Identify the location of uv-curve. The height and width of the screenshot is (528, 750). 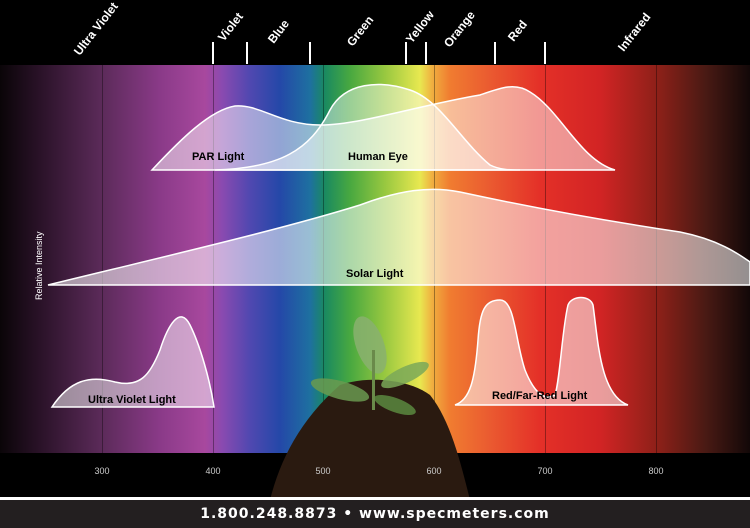
(132, 362).